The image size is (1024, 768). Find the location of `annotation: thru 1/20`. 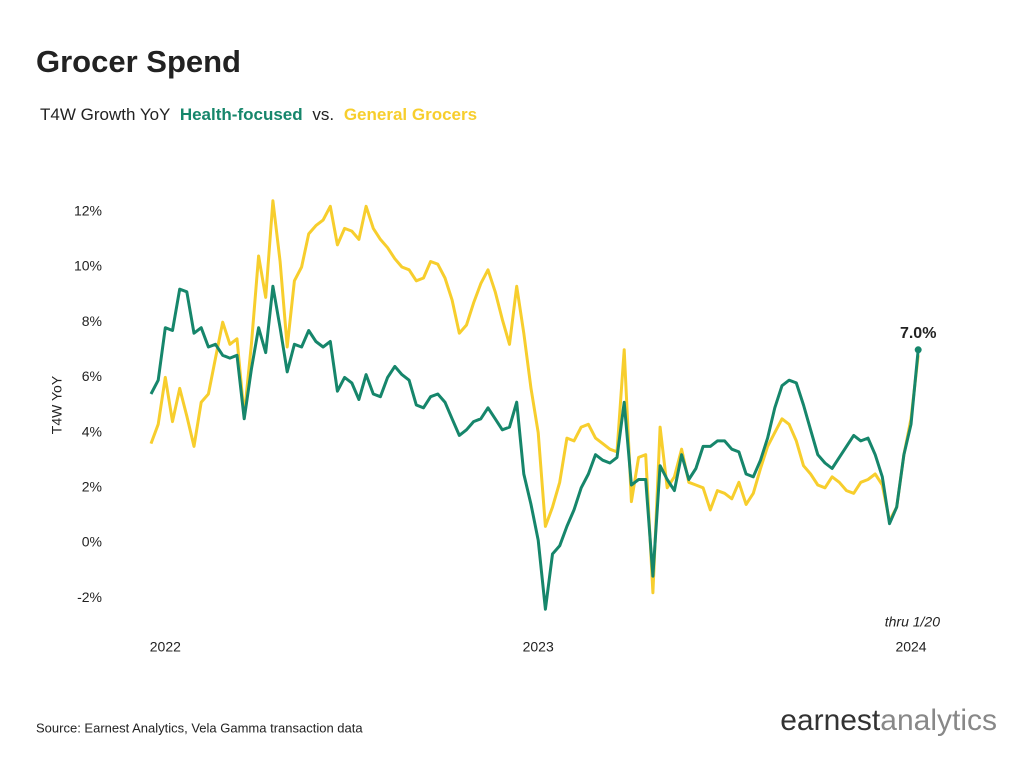

annotation: thru 1/20 is located at coordinates (912, 622).